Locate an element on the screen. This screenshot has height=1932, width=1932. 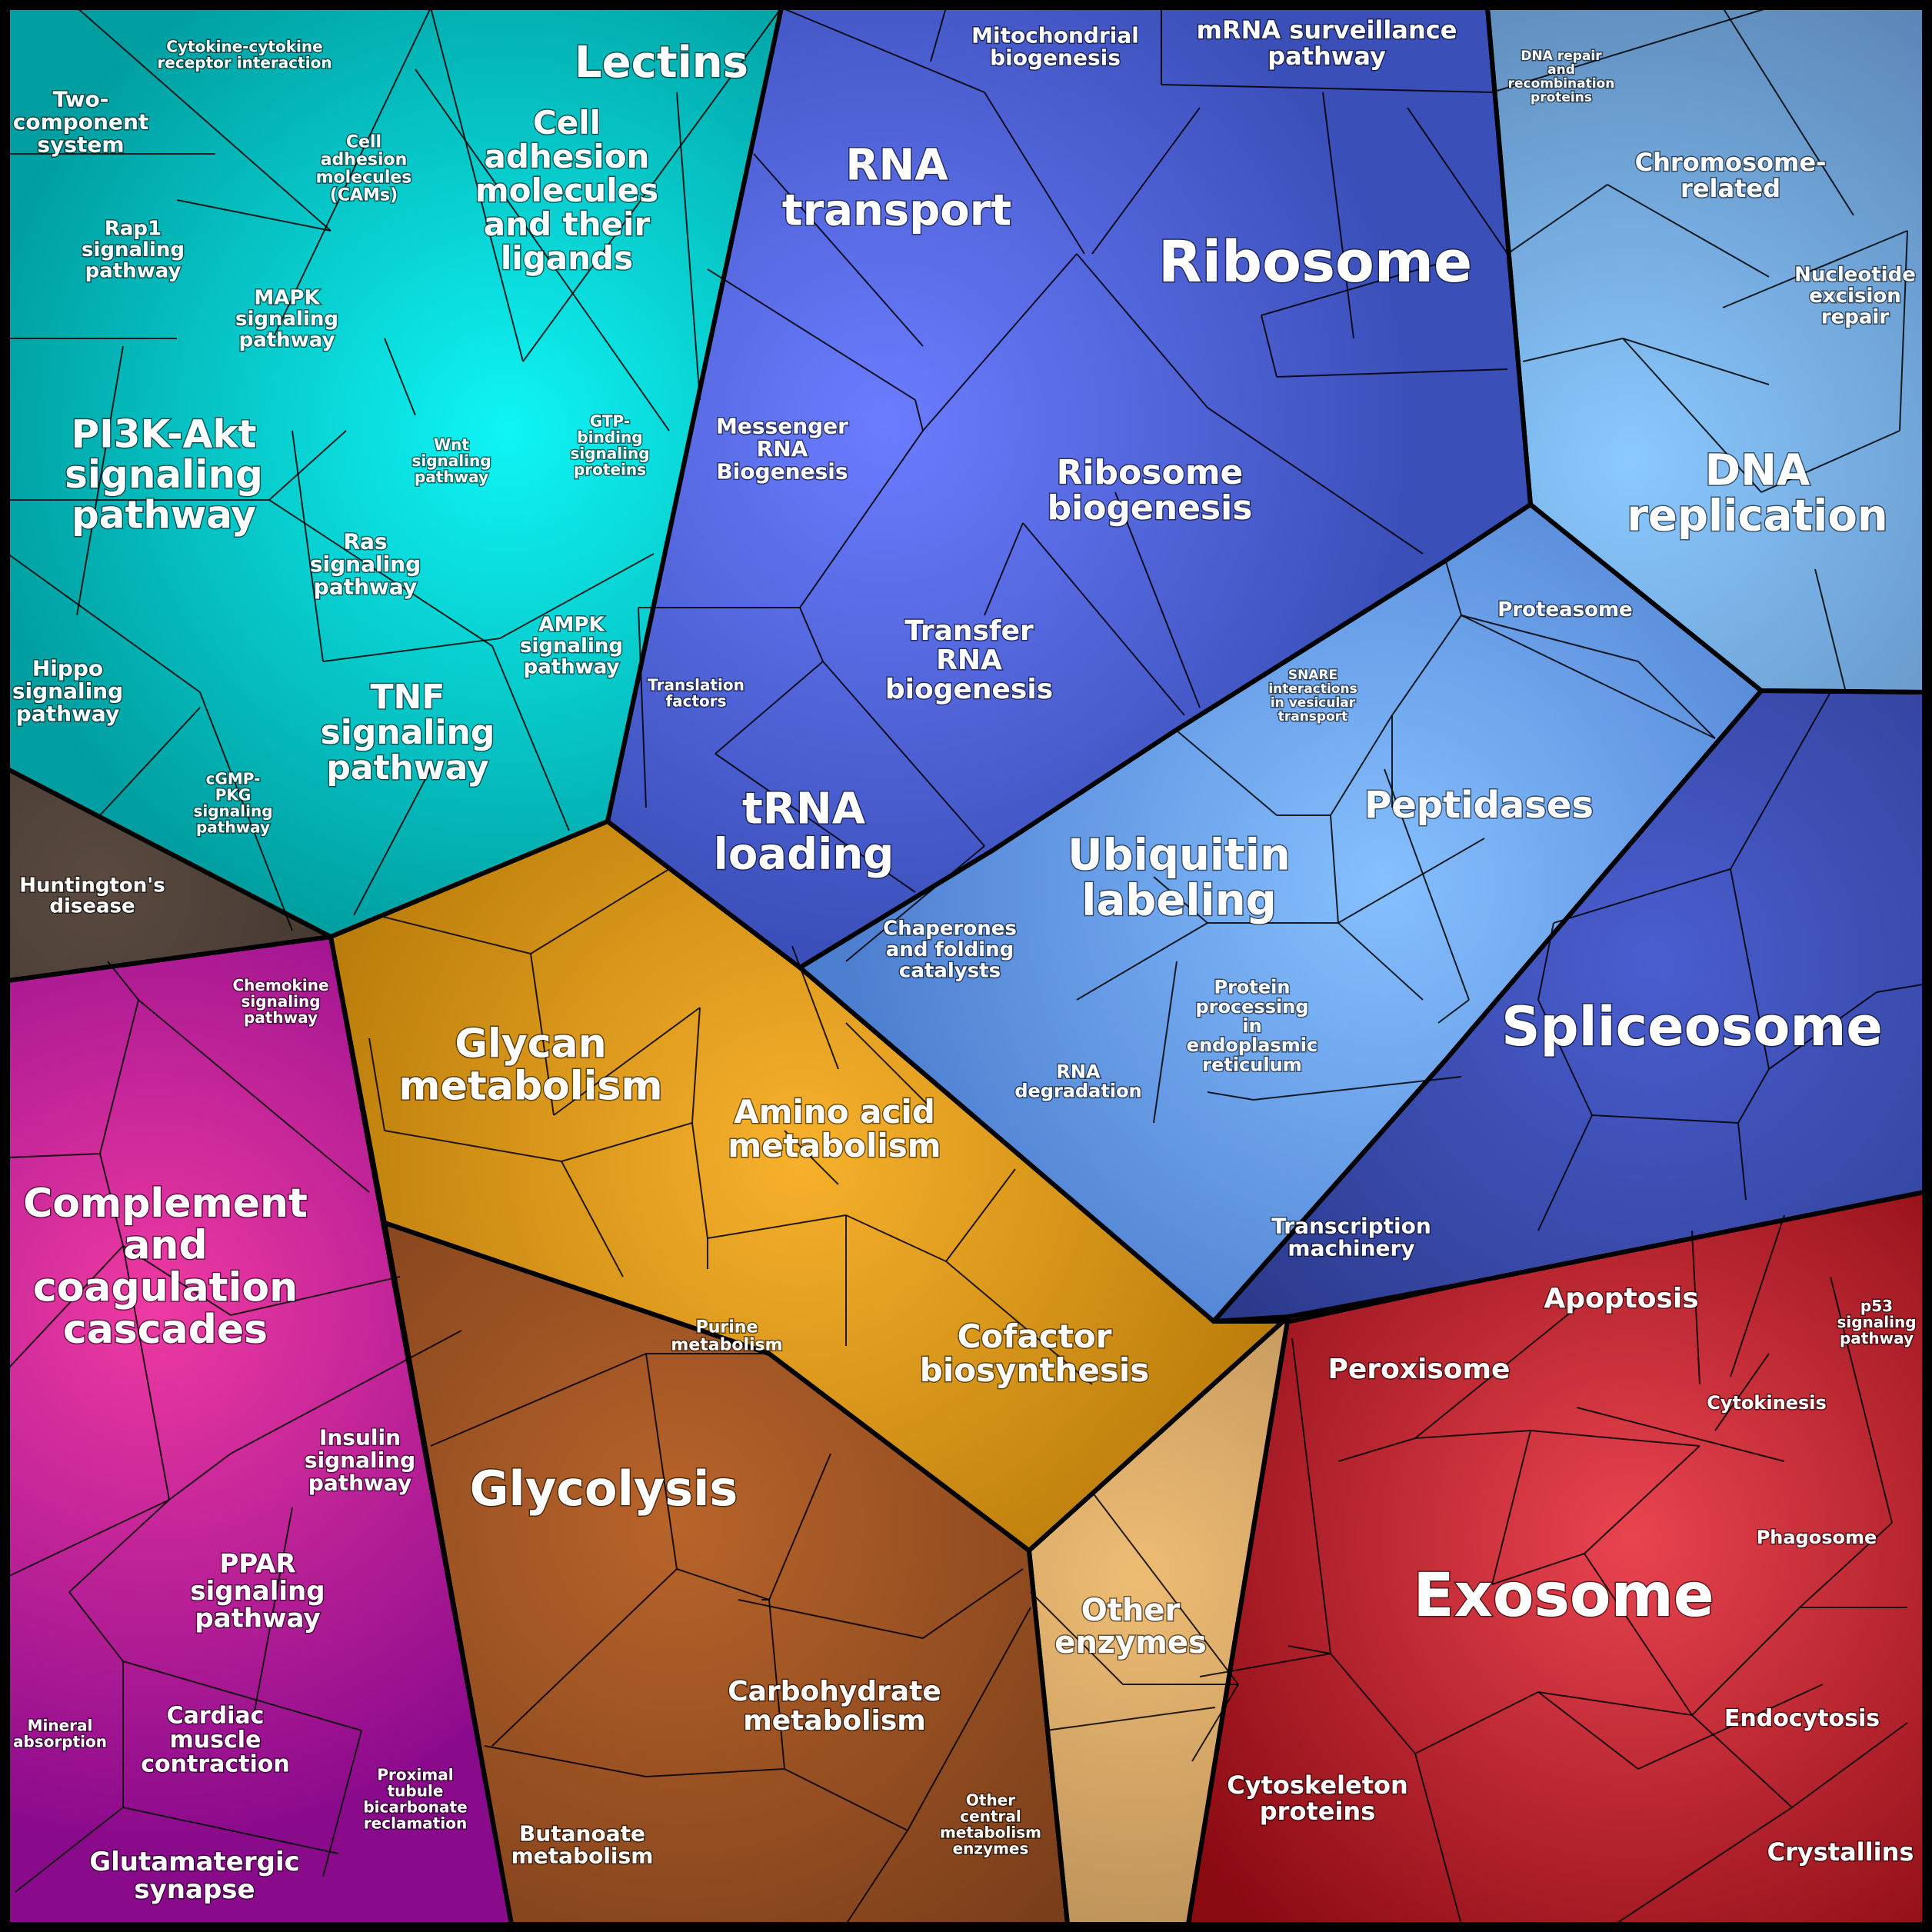
label-spliceosome: Spliceosome is located at coordinates (1692, 1026).